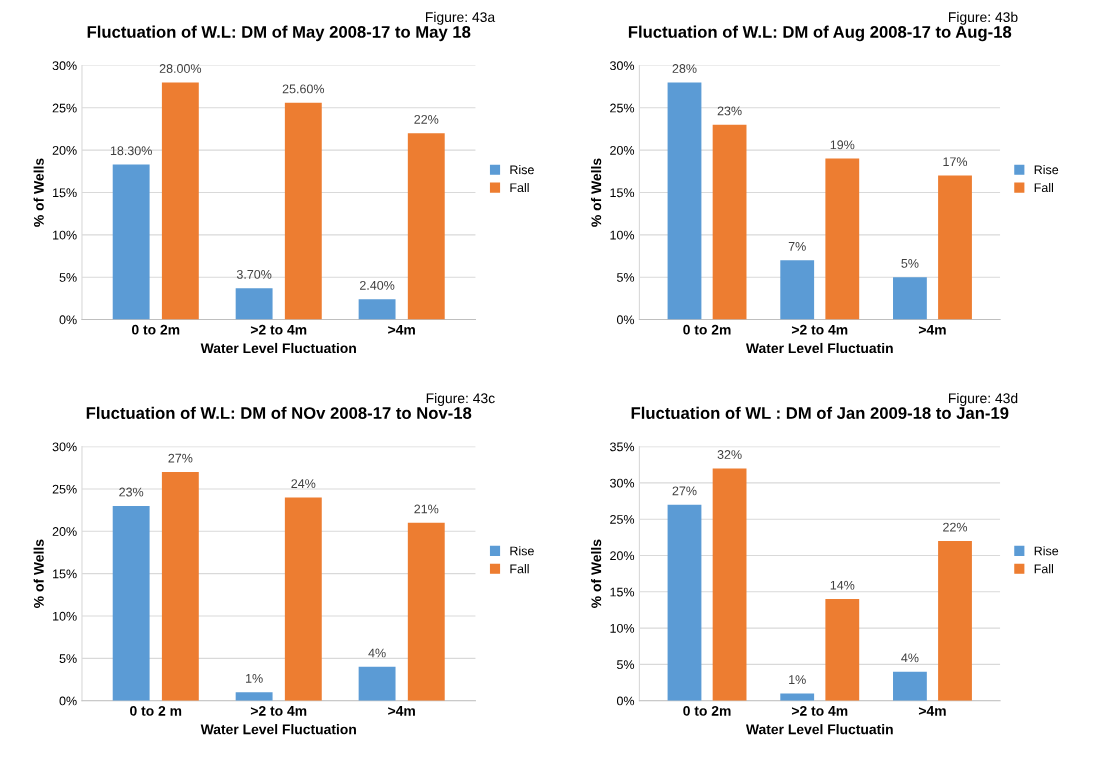 This screenshot has width=1093, height=770. I want to click on text: Figure: 43d, so click(983, 399).